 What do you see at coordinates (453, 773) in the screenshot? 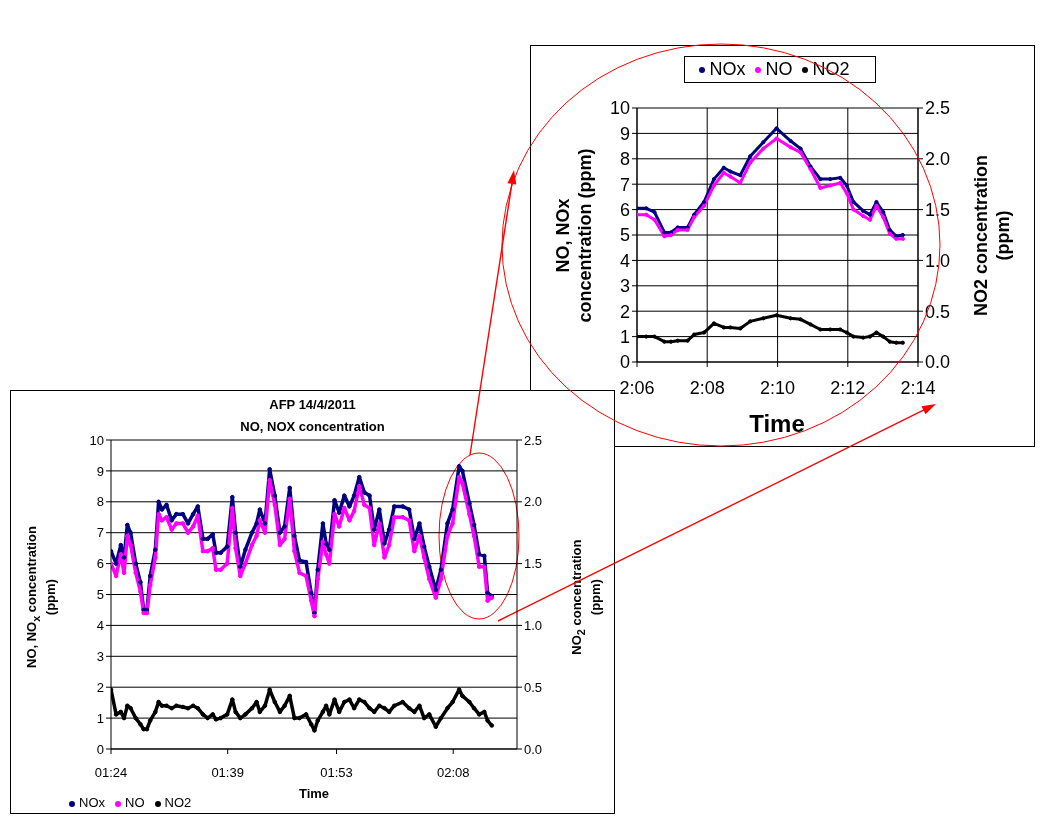
I see `x-tick-label: 02:08` at bounding box center [453, 773].